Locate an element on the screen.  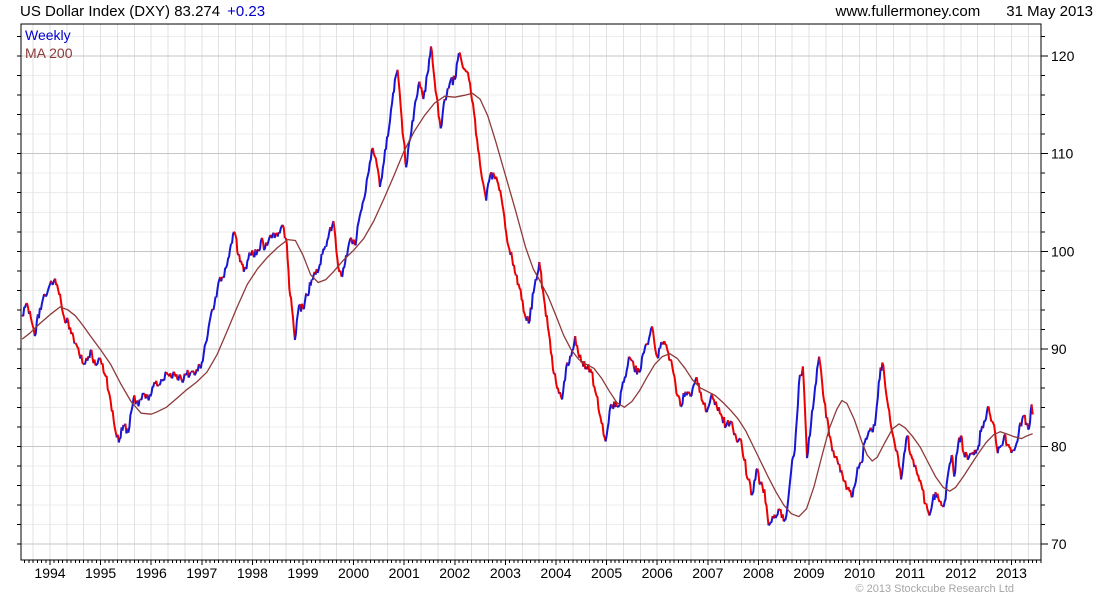
x-tick-label: 2012 is located at coordinates (960, 573).